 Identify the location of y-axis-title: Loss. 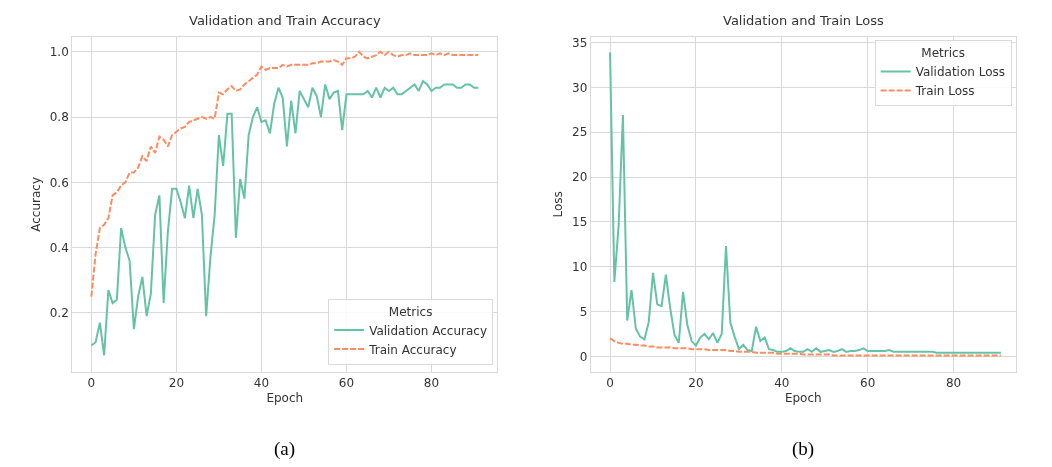
(558, 204).